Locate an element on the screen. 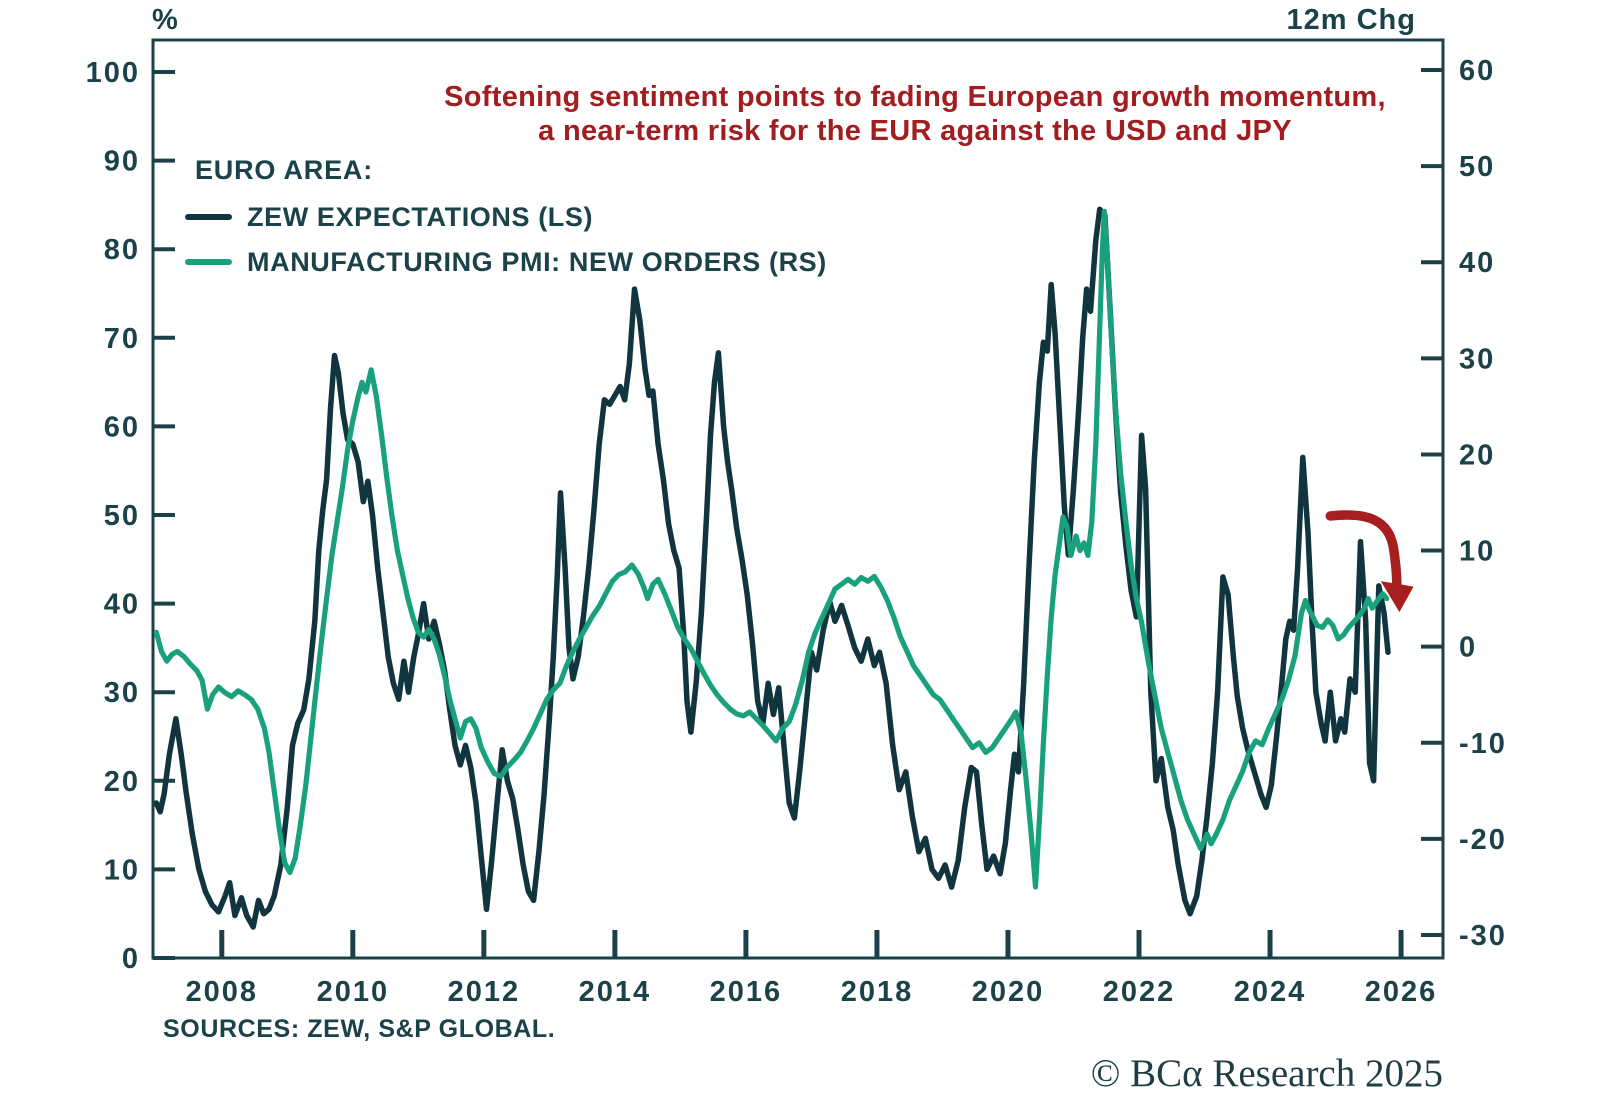 Image resolution: width=1600 pixels, height=1107 pixels. left-axis-tick-label: 50 is located at coordinates (122, 516).